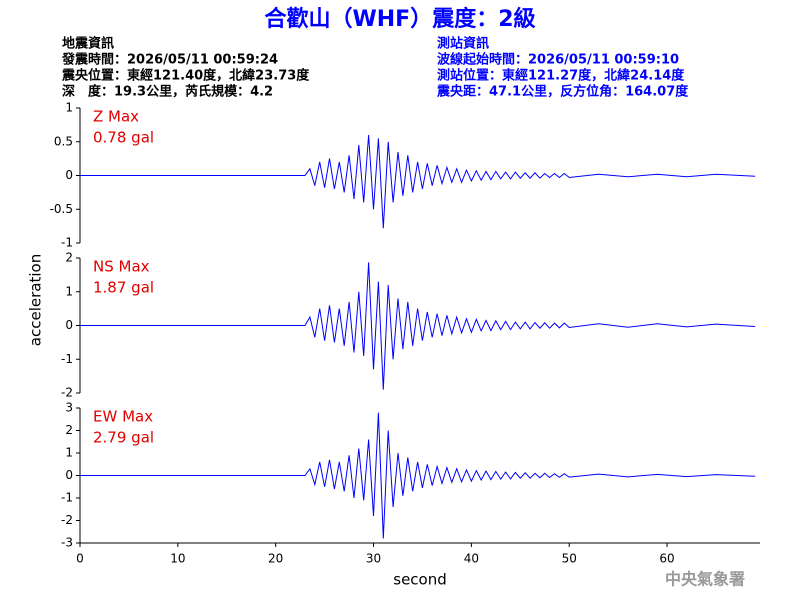 The image size is (800, 600). Describe the element at coordinates (36, 300) in the screenshot. I see `y-axis-label: acceleration` at that location.